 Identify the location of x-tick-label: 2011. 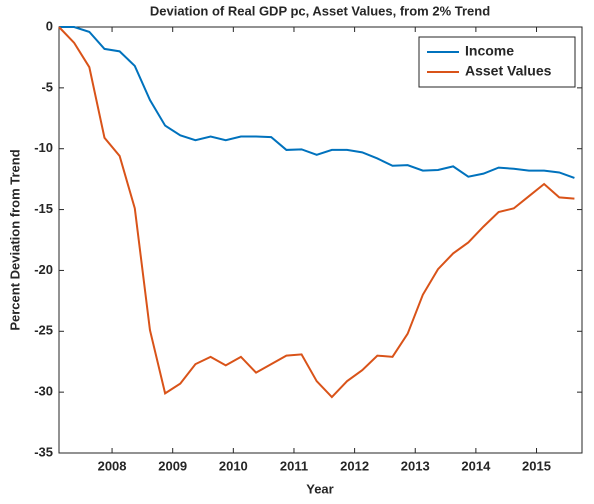
(294, 465).